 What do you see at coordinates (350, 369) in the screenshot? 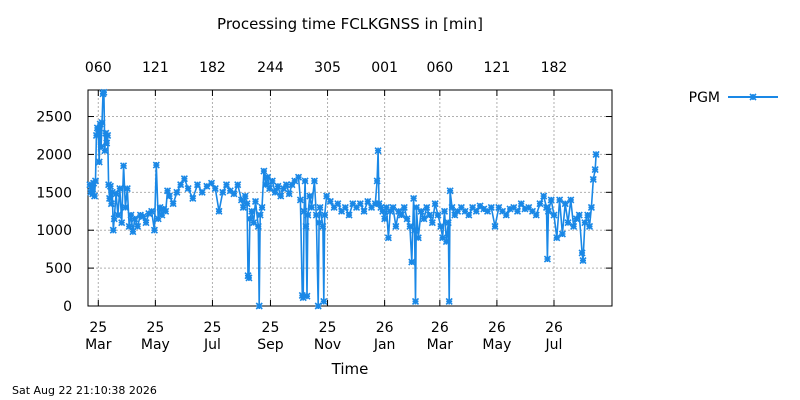
I see `x-axis-label: Time` at bounding box center [350, 369].